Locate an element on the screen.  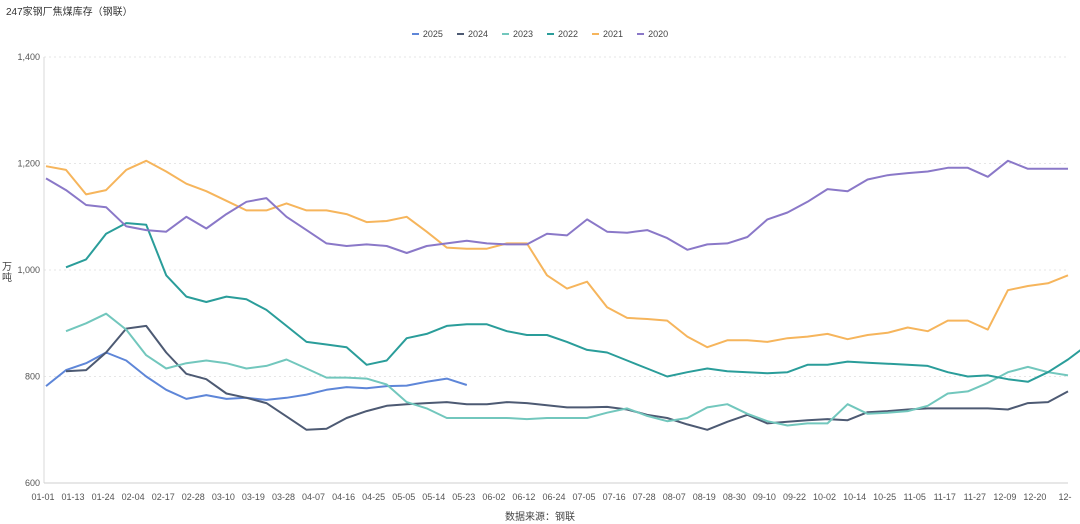
x-tick-label: 09-22 is located at coordinates (794, 497).